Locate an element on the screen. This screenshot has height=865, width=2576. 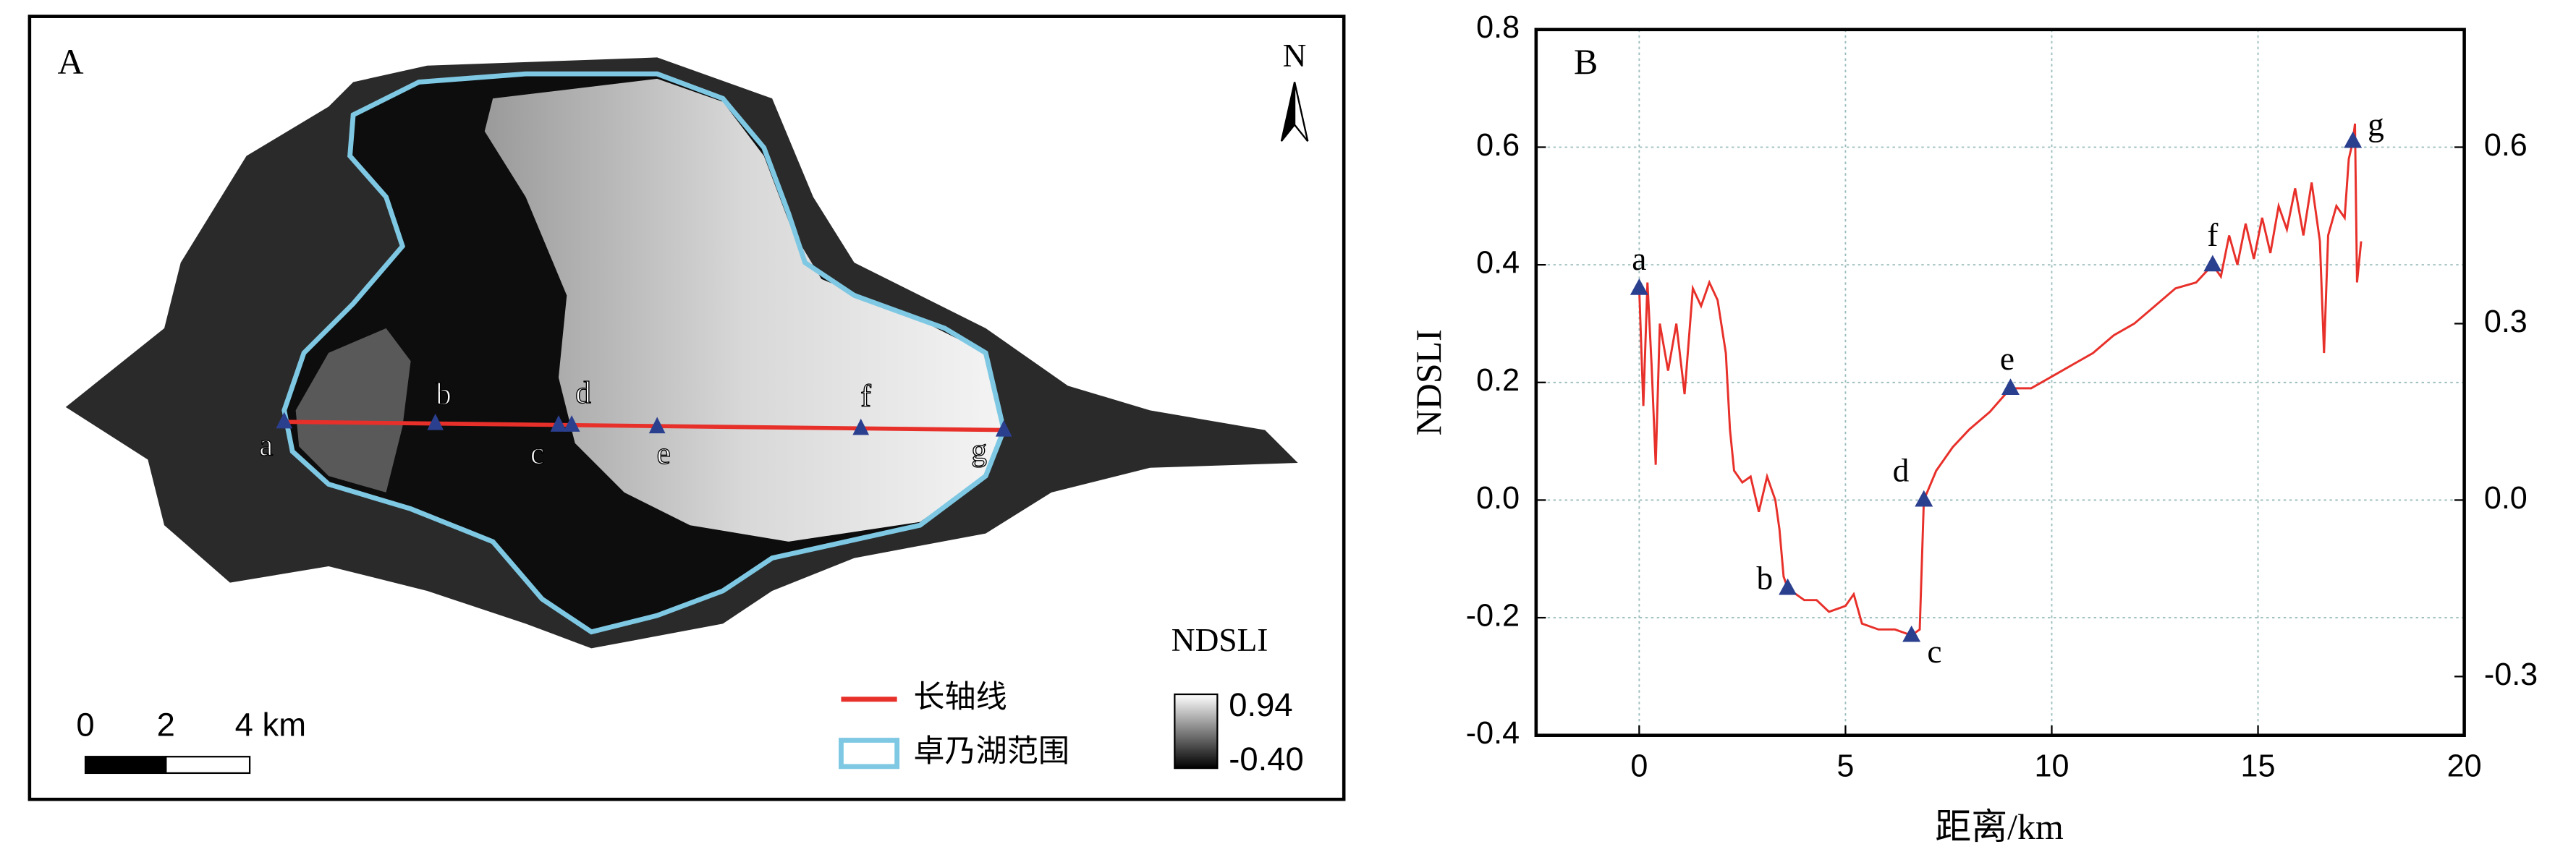
x-tick-label: 20 is located at coordinates (2464, 766).